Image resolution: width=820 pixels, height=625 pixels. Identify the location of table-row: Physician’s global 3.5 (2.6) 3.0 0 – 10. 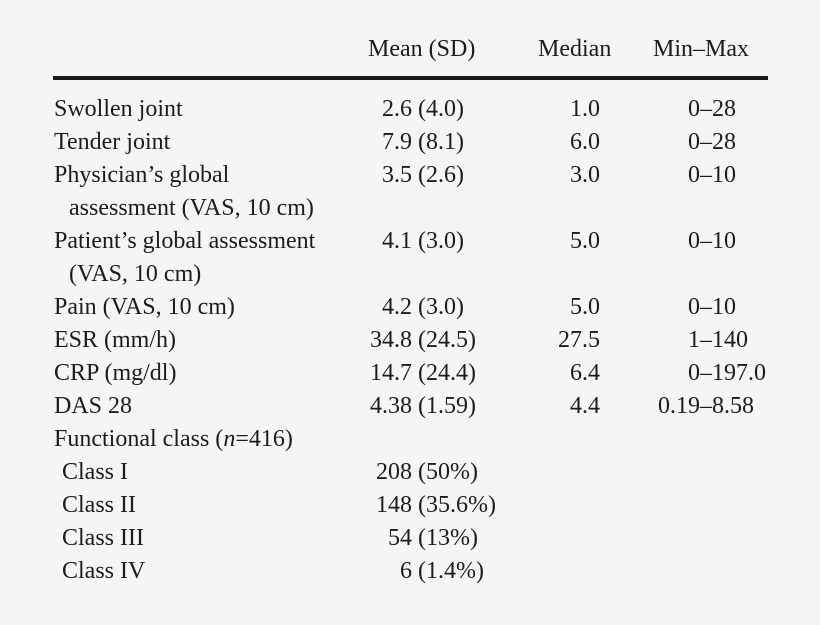
(410, 175).